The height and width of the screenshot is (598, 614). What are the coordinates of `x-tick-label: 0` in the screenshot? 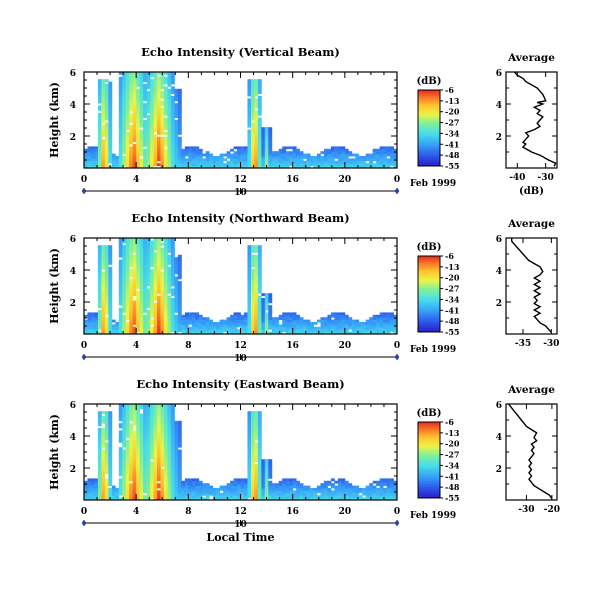 It's located at (84, 346).